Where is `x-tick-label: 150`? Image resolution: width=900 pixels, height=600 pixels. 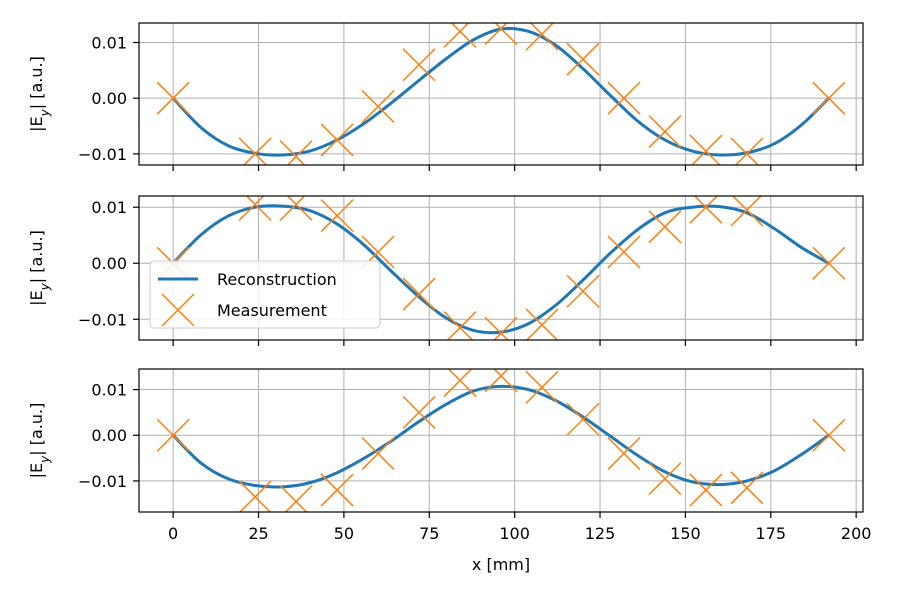
x-tick-label: 150 is located at coordinates (685, 533).